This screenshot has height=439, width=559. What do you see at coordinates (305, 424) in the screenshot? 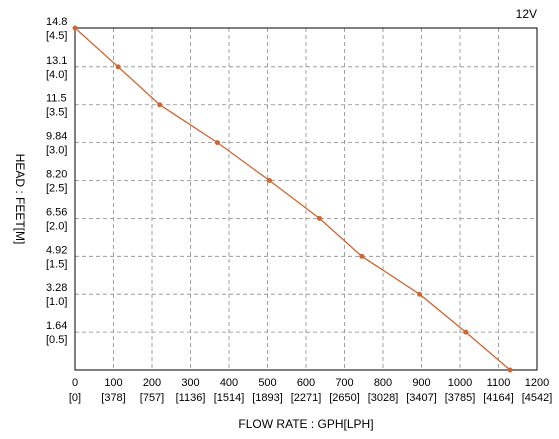
I see `x-axis-label: FLOW RATE : GPH[LPH]` at bounding box center [305, 424].